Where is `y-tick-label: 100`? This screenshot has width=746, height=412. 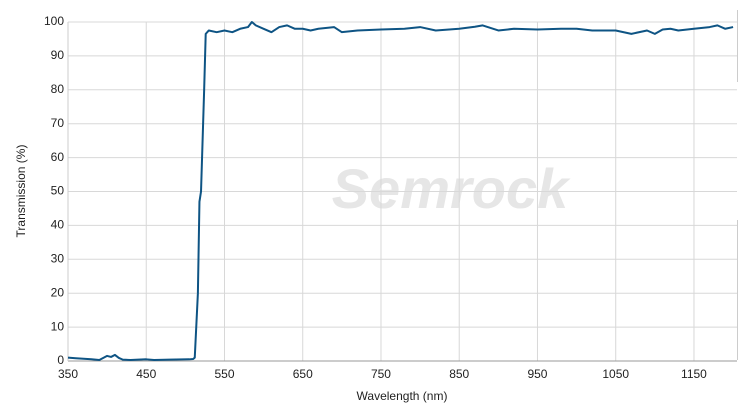
y-tick-label: 100 is located at coordinates (54, 21).